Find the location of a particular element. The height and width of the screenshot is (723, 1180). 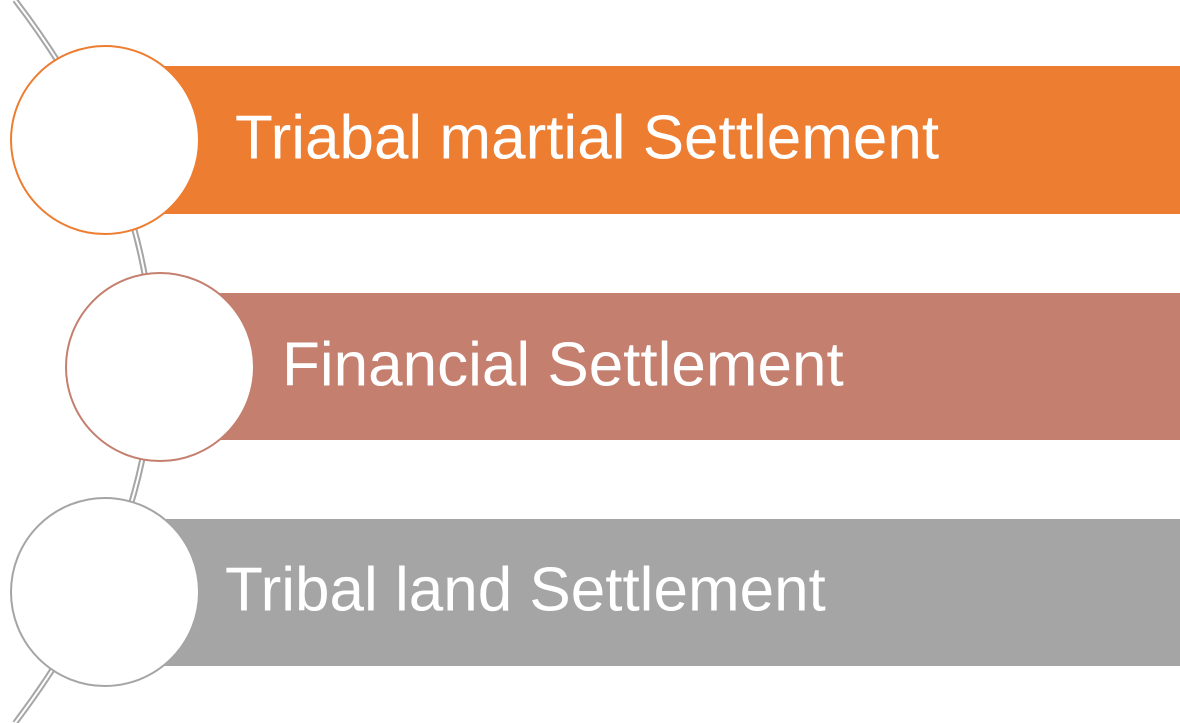

item-label: Financial Settlement is located at coordinates (563, 364).